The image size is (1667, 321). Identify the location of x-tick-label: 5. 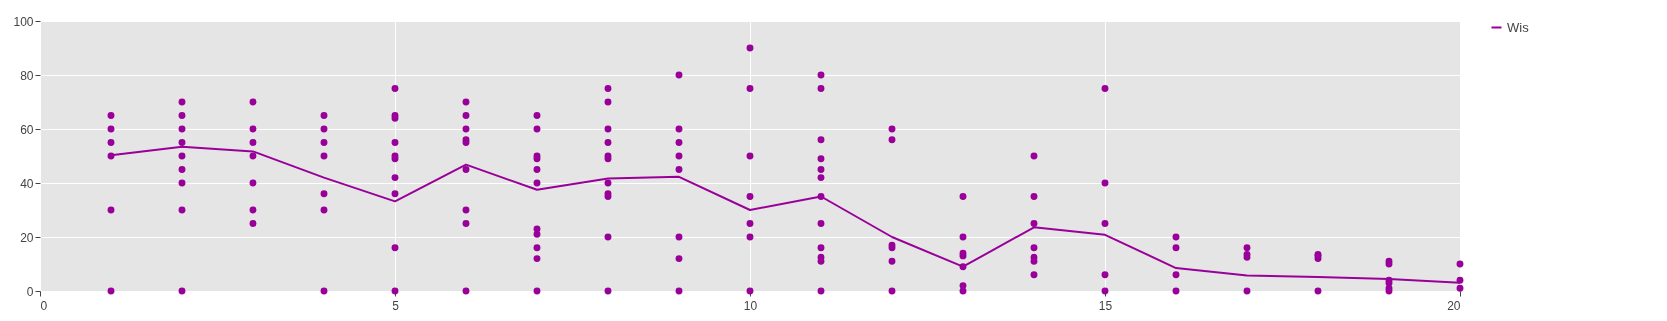
(396, 305).